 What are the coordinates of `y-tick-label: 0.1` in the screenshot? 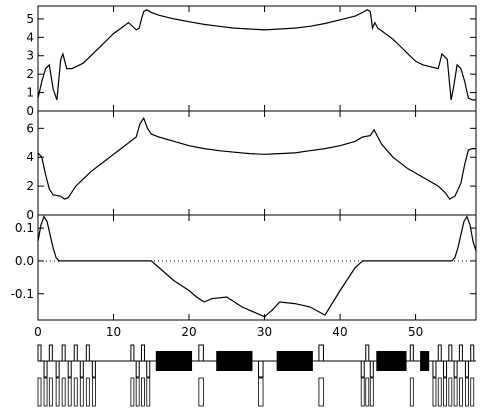 It's located at (24, 228).